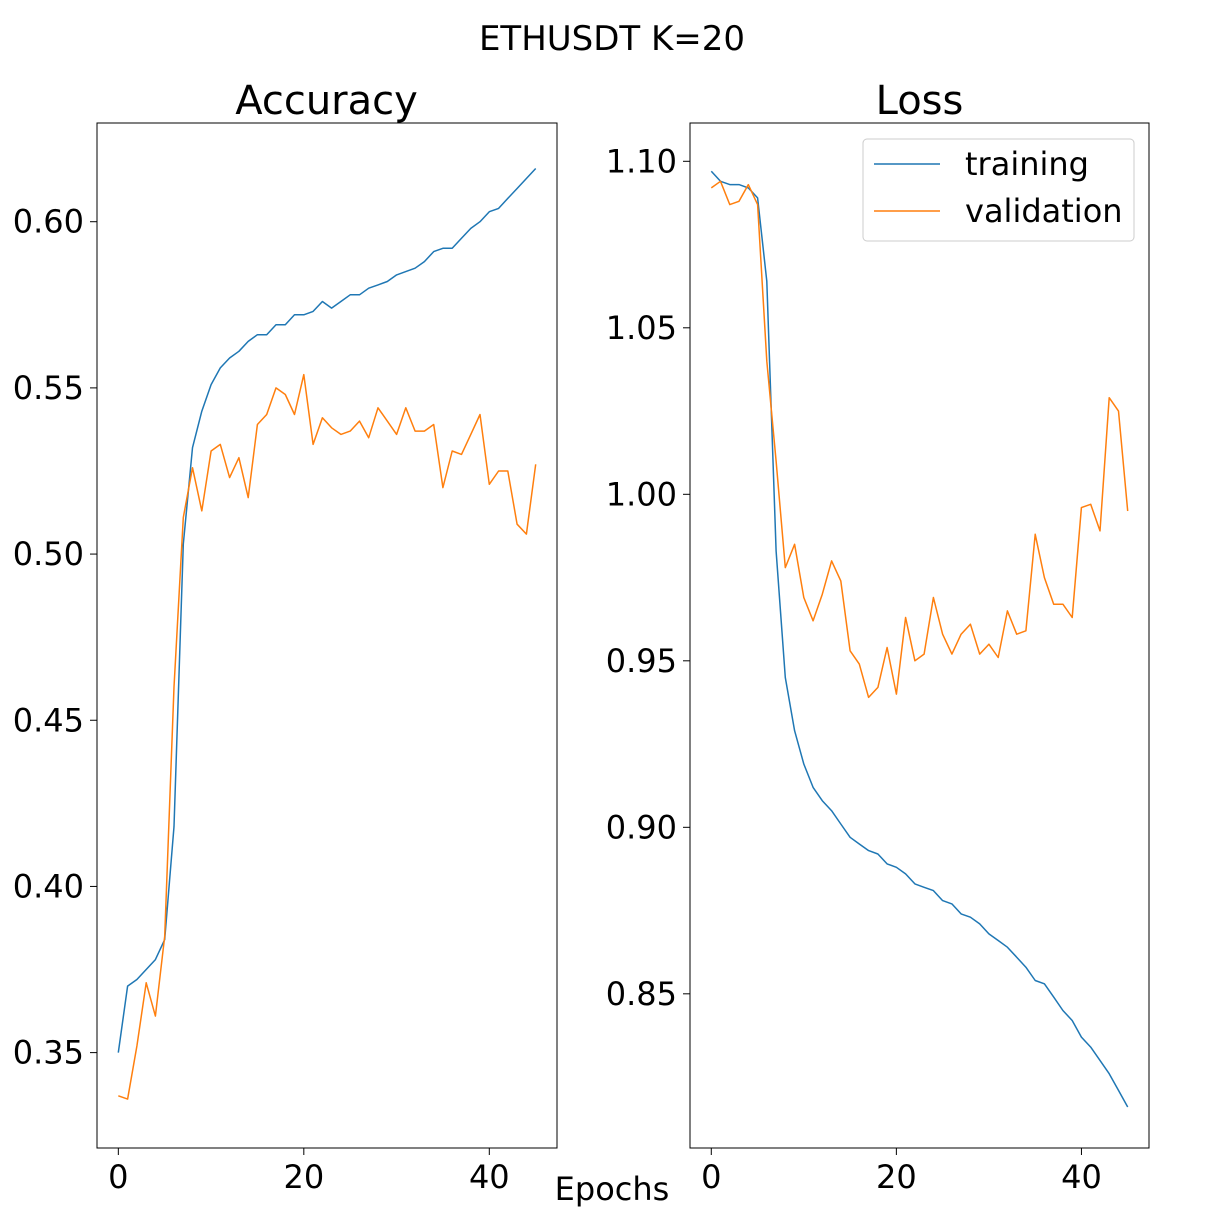  What do you see at coordinates (641, 161) in the screenshot?
I see `loss-ytick-label: 1.10` at bounding box center [641, 161].